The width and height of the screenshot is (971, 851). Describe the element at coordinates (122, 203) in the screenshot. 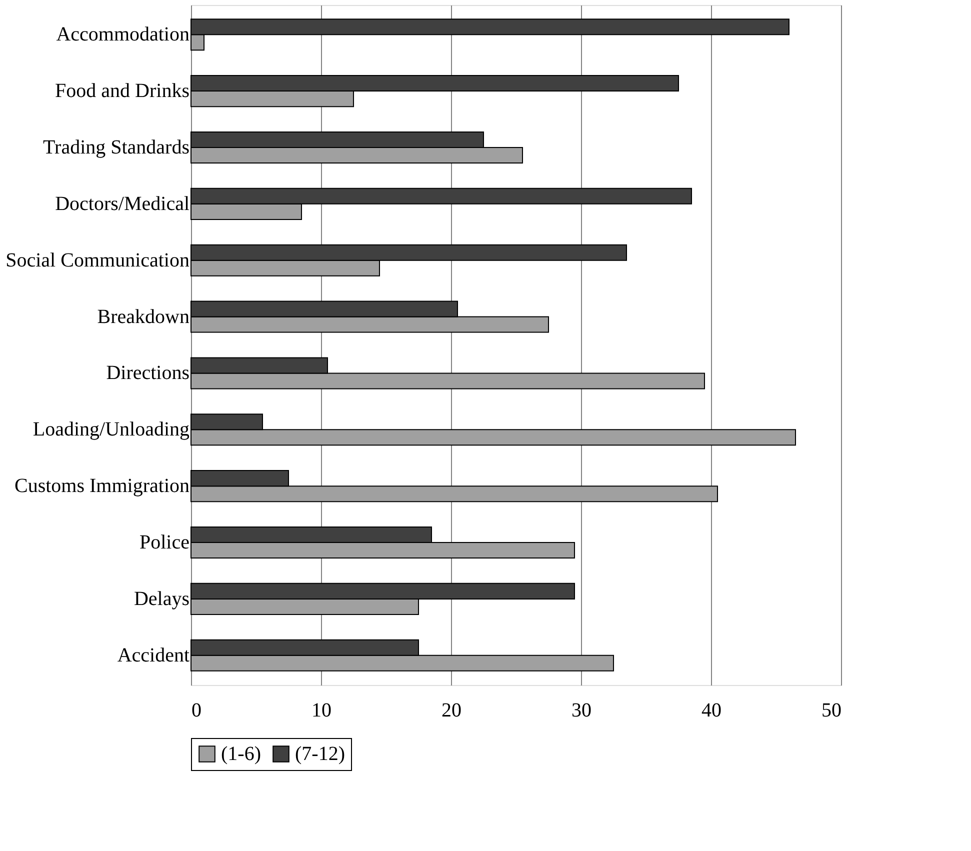

I see `y-tick-label: Doctors/Medical` at that location.